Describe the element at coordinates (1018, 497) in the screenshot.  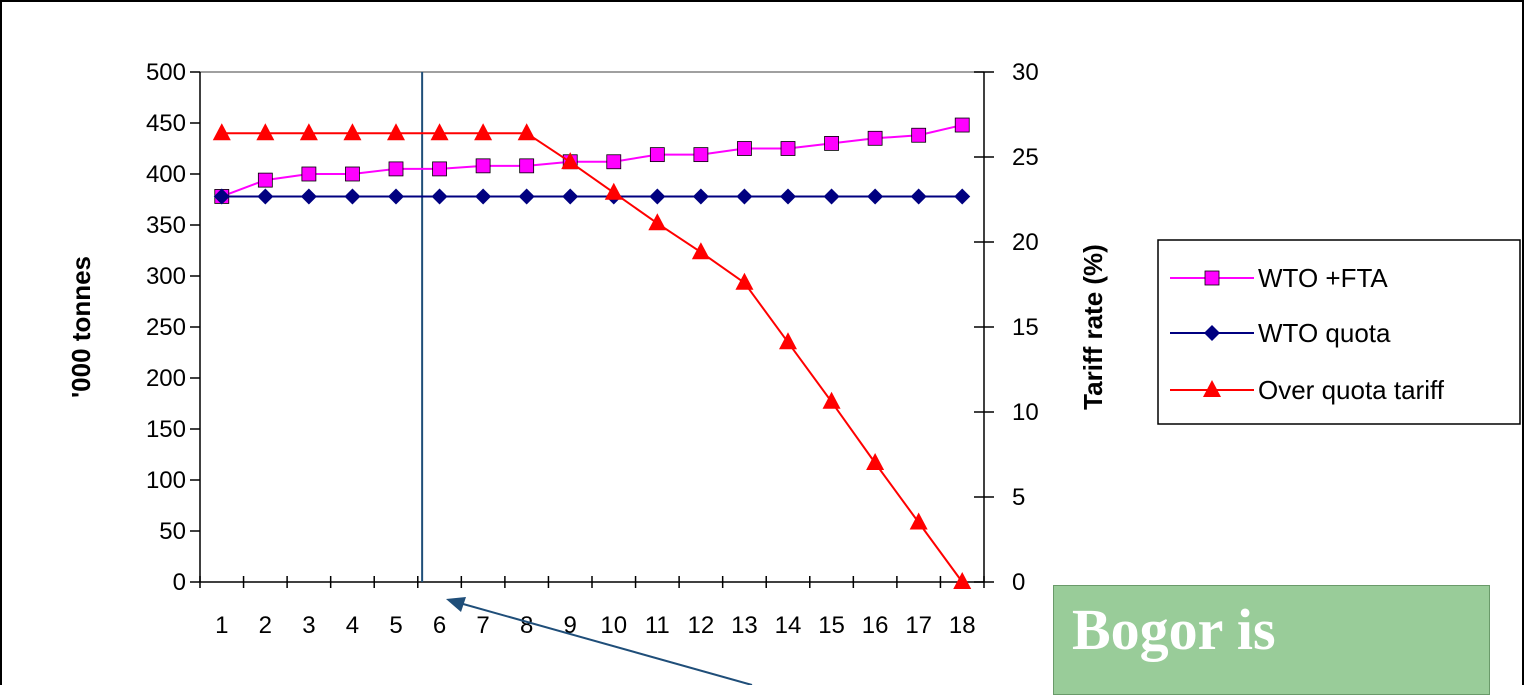
I see `right-tick-label: 5` at that location.